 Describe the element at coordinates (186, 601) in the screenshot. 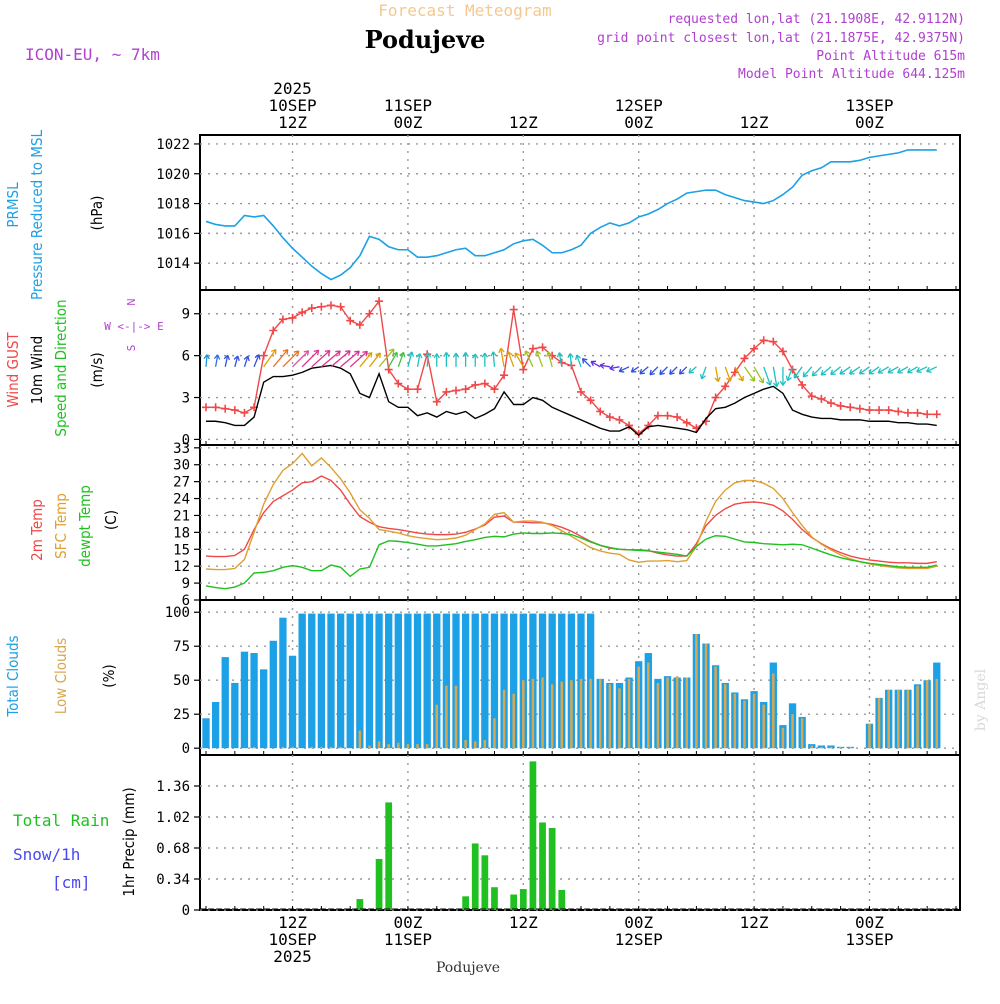

I see `temperature-ytick-label: 6` at that location.